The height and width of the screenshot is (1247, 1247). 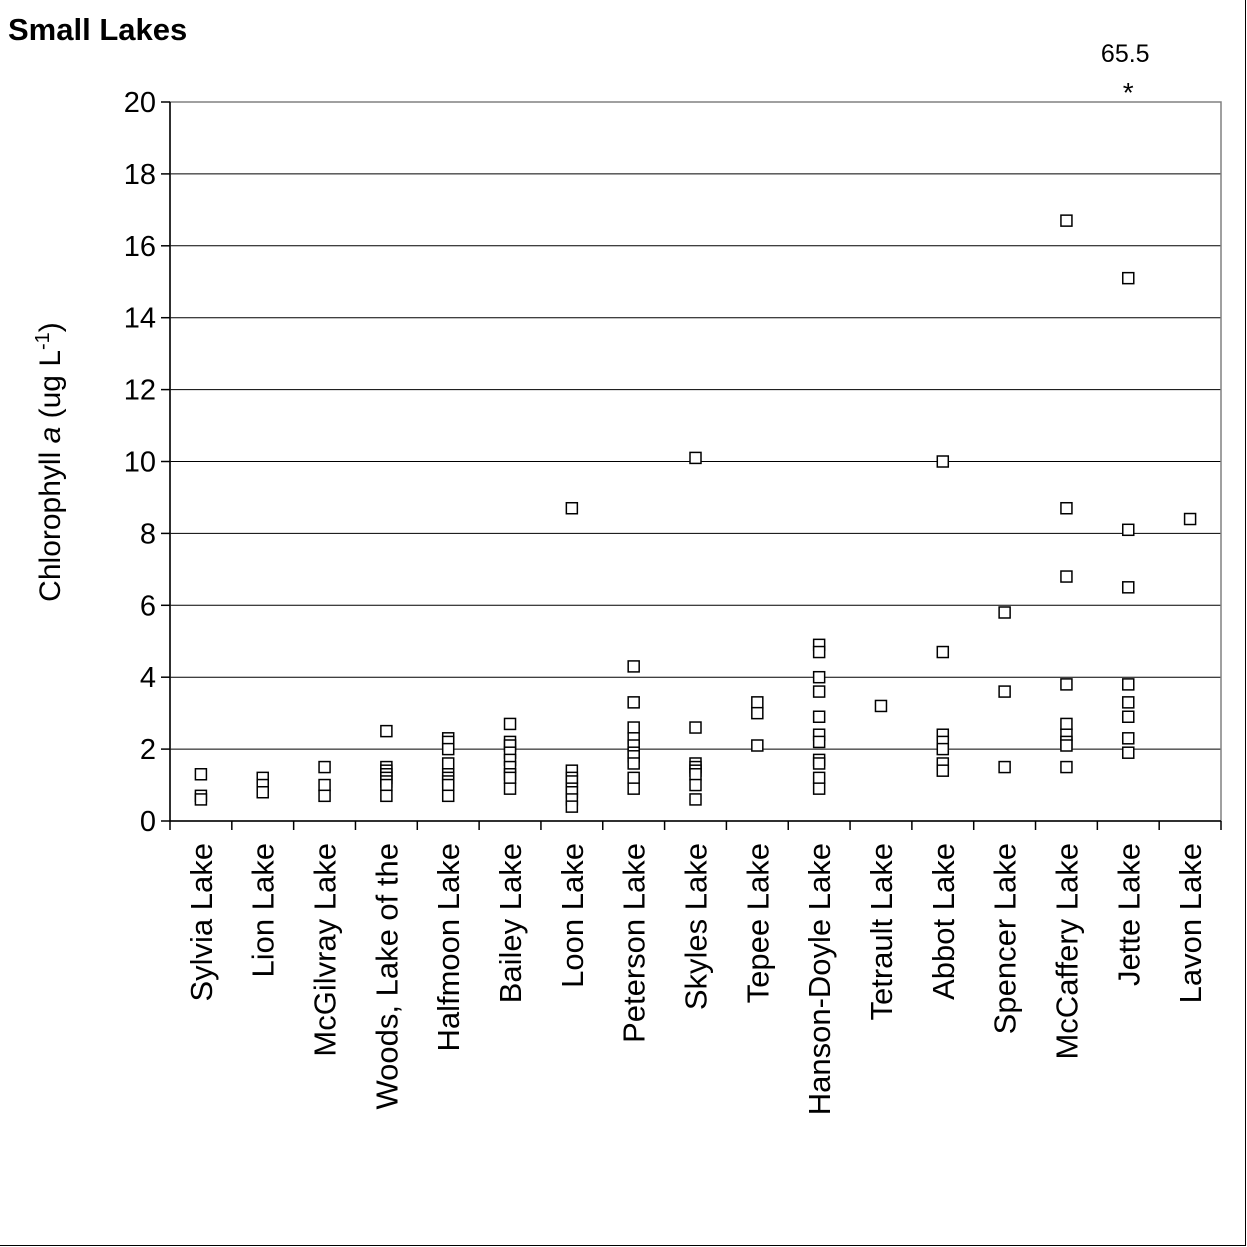 I want to click on off-scale-value-label: 65.5, so click(x=1125, y=54).